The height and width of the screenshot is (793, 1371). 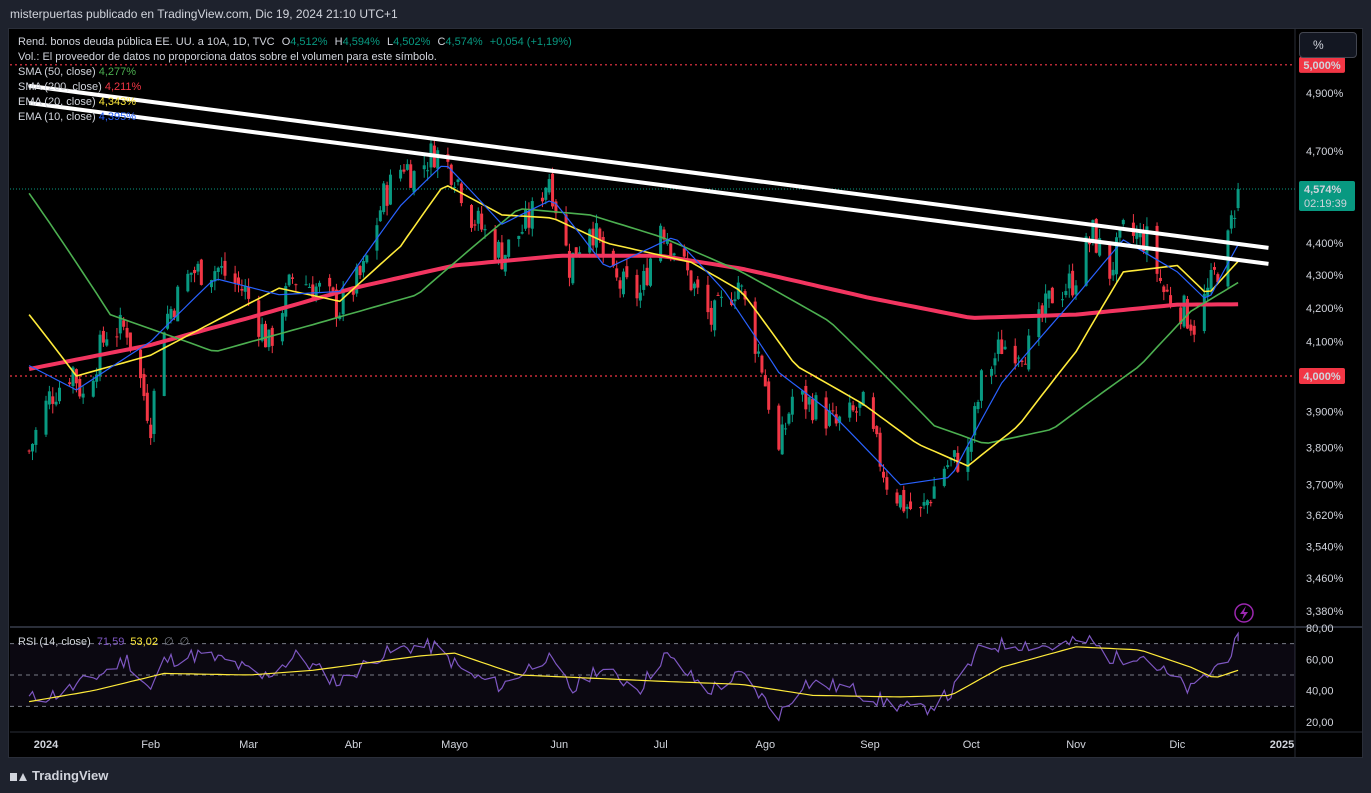 What do you see at coordinates (54, 642) in the screenshot?
I see `rsi-label: RSI (14, close)` at bounding box center [54, 642].